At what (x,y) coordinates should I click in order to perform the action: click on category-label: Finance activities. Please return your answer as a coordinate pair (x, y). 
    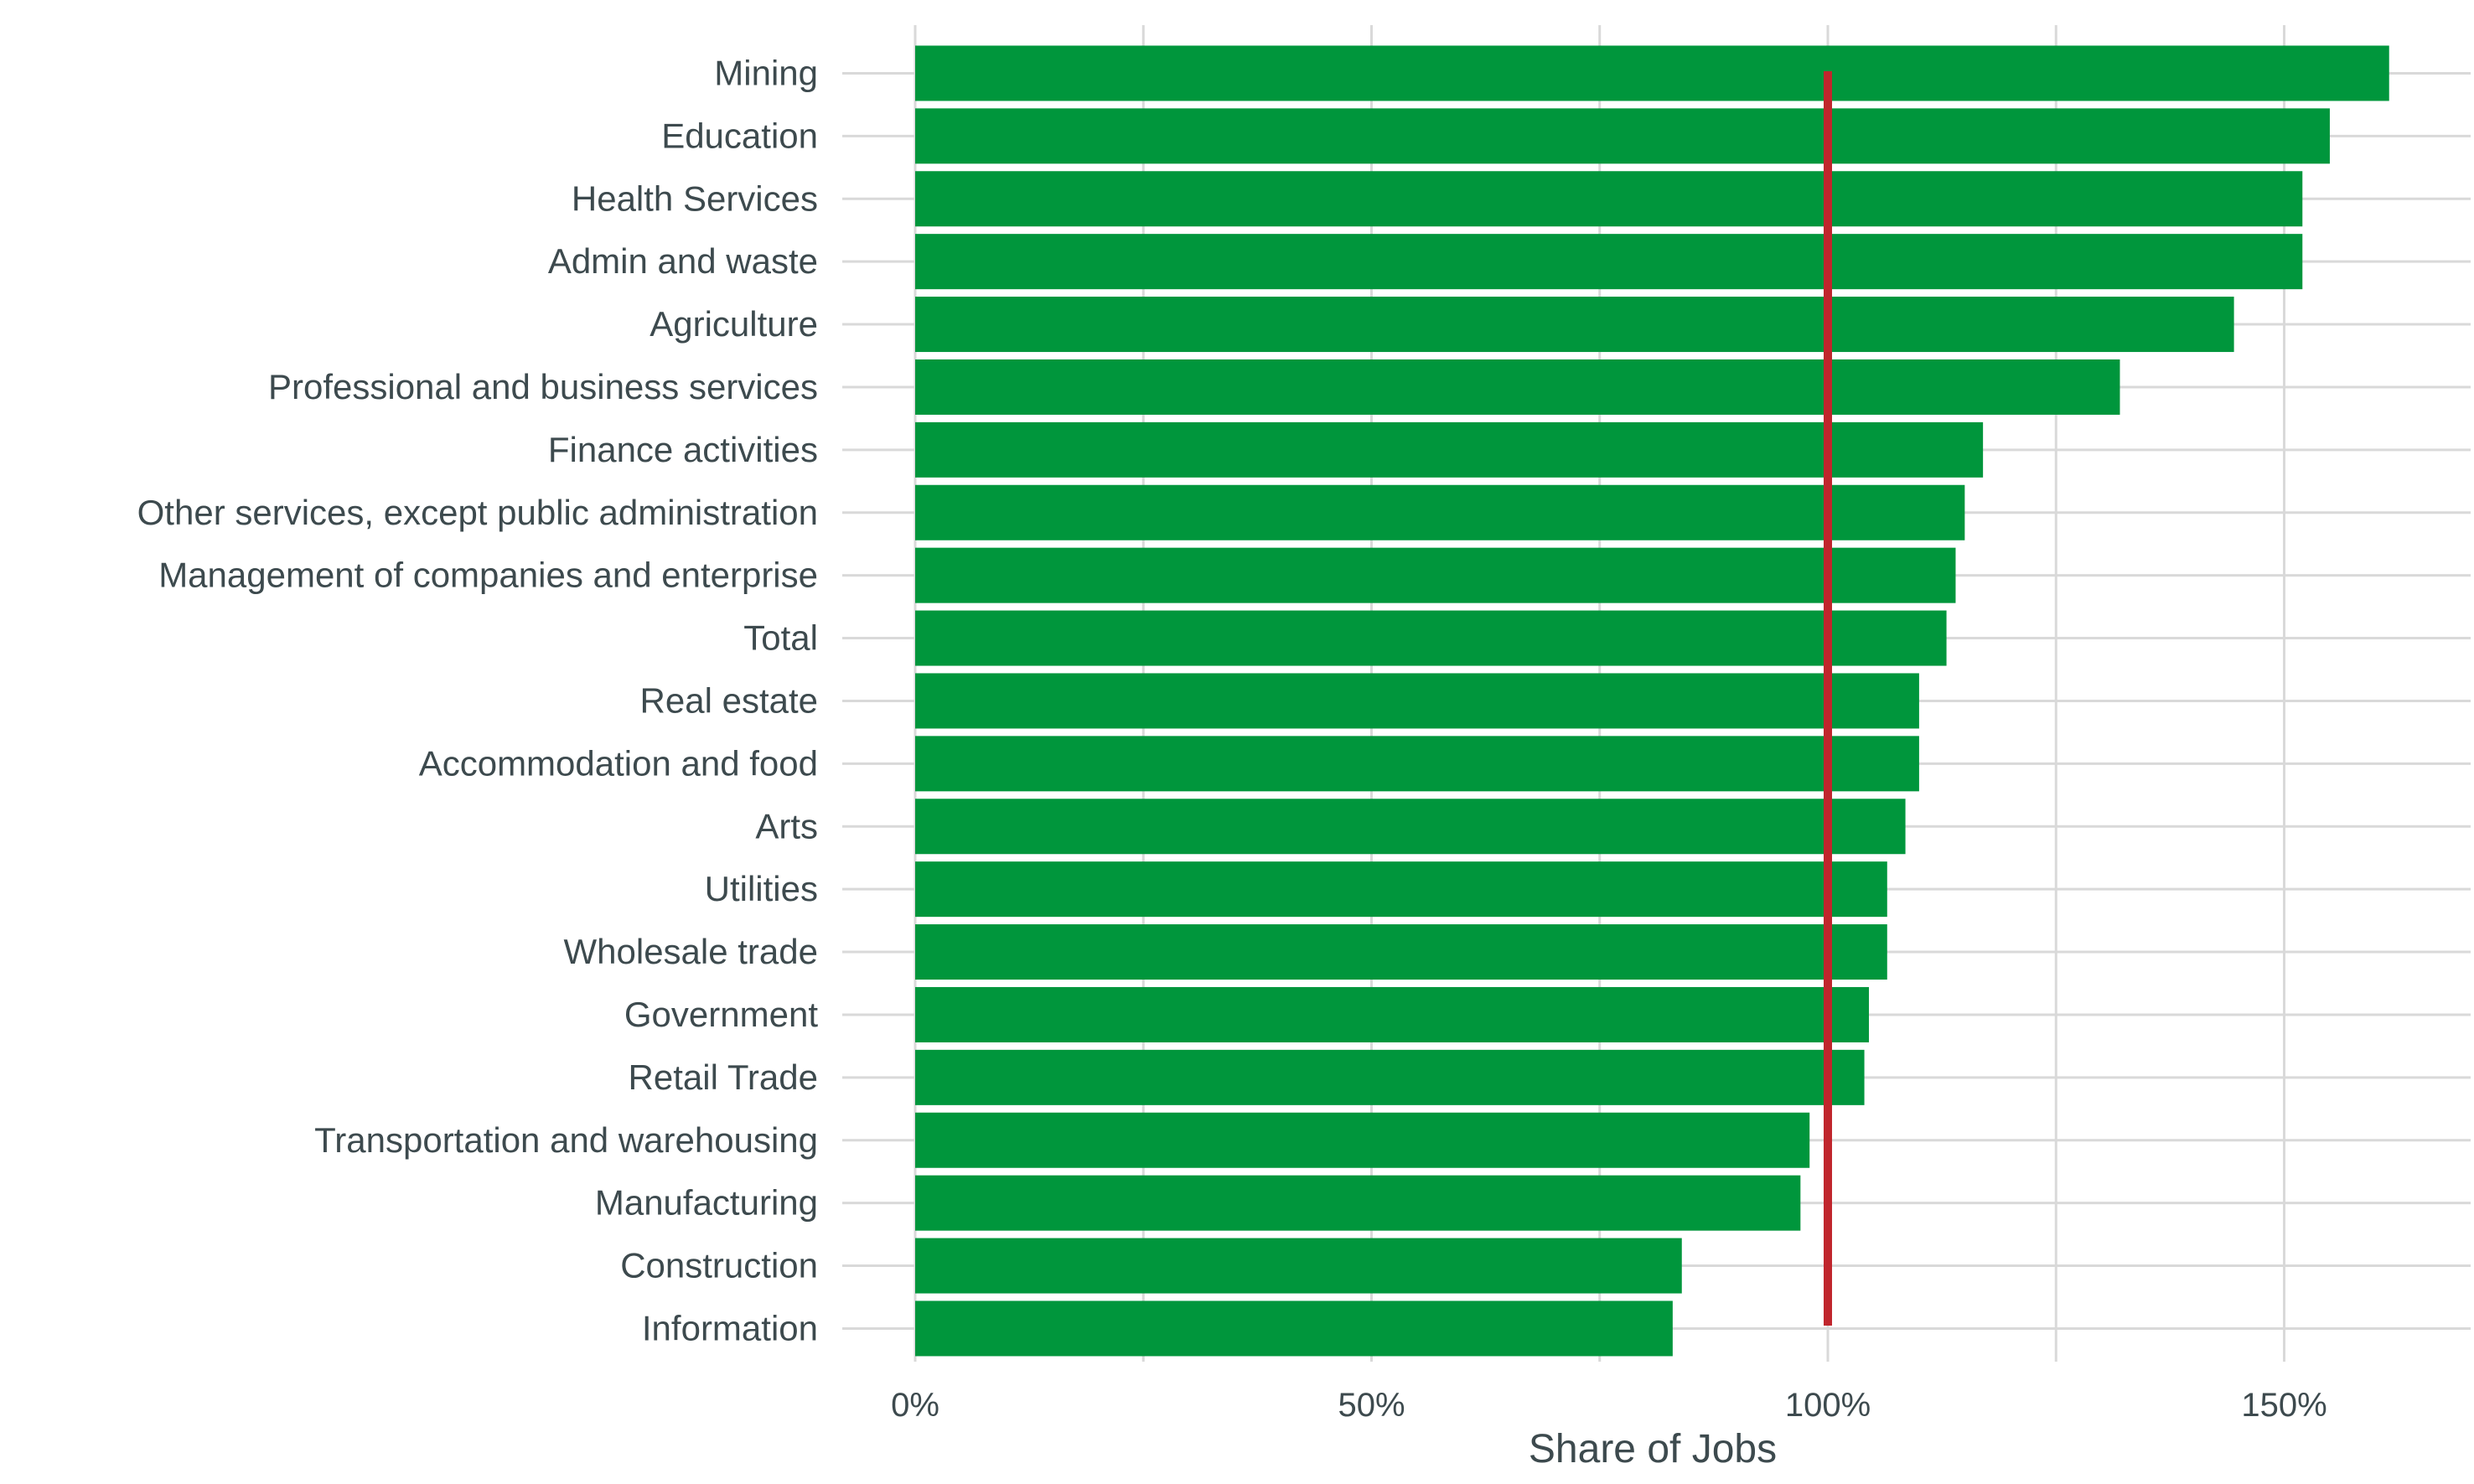
    Looking at the image, I should click on (683, 450).